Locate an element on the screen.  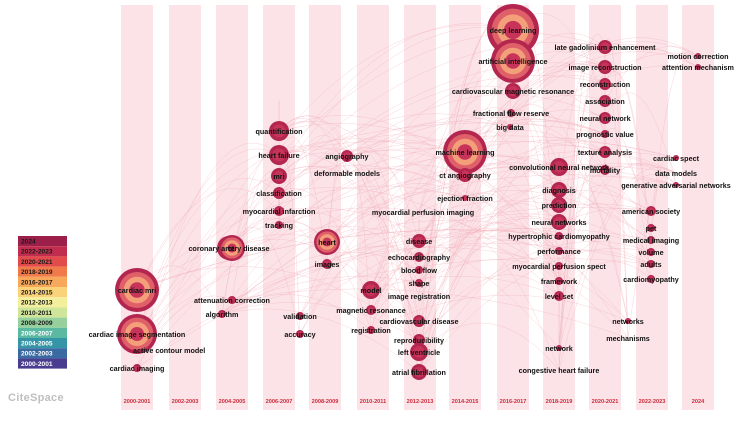
keyword-label: artificial intelligence is located at coordinates (512, 61).